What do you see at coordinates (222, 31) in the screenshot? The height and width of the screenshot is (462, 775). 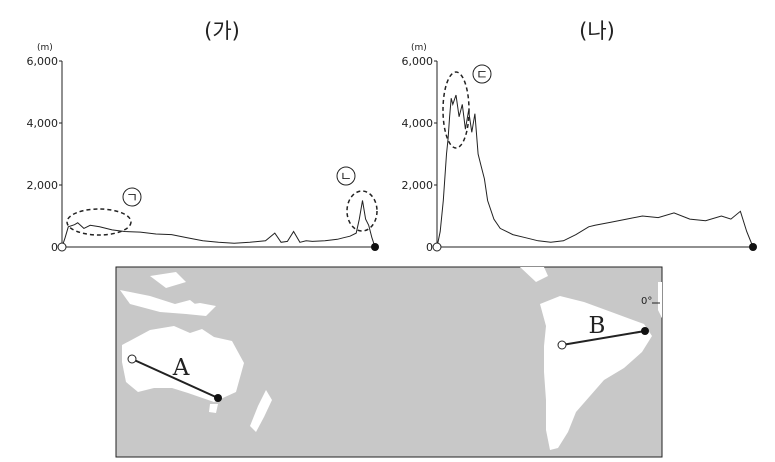 I see `chart-title: (가)` at bounding box center [222, 31].